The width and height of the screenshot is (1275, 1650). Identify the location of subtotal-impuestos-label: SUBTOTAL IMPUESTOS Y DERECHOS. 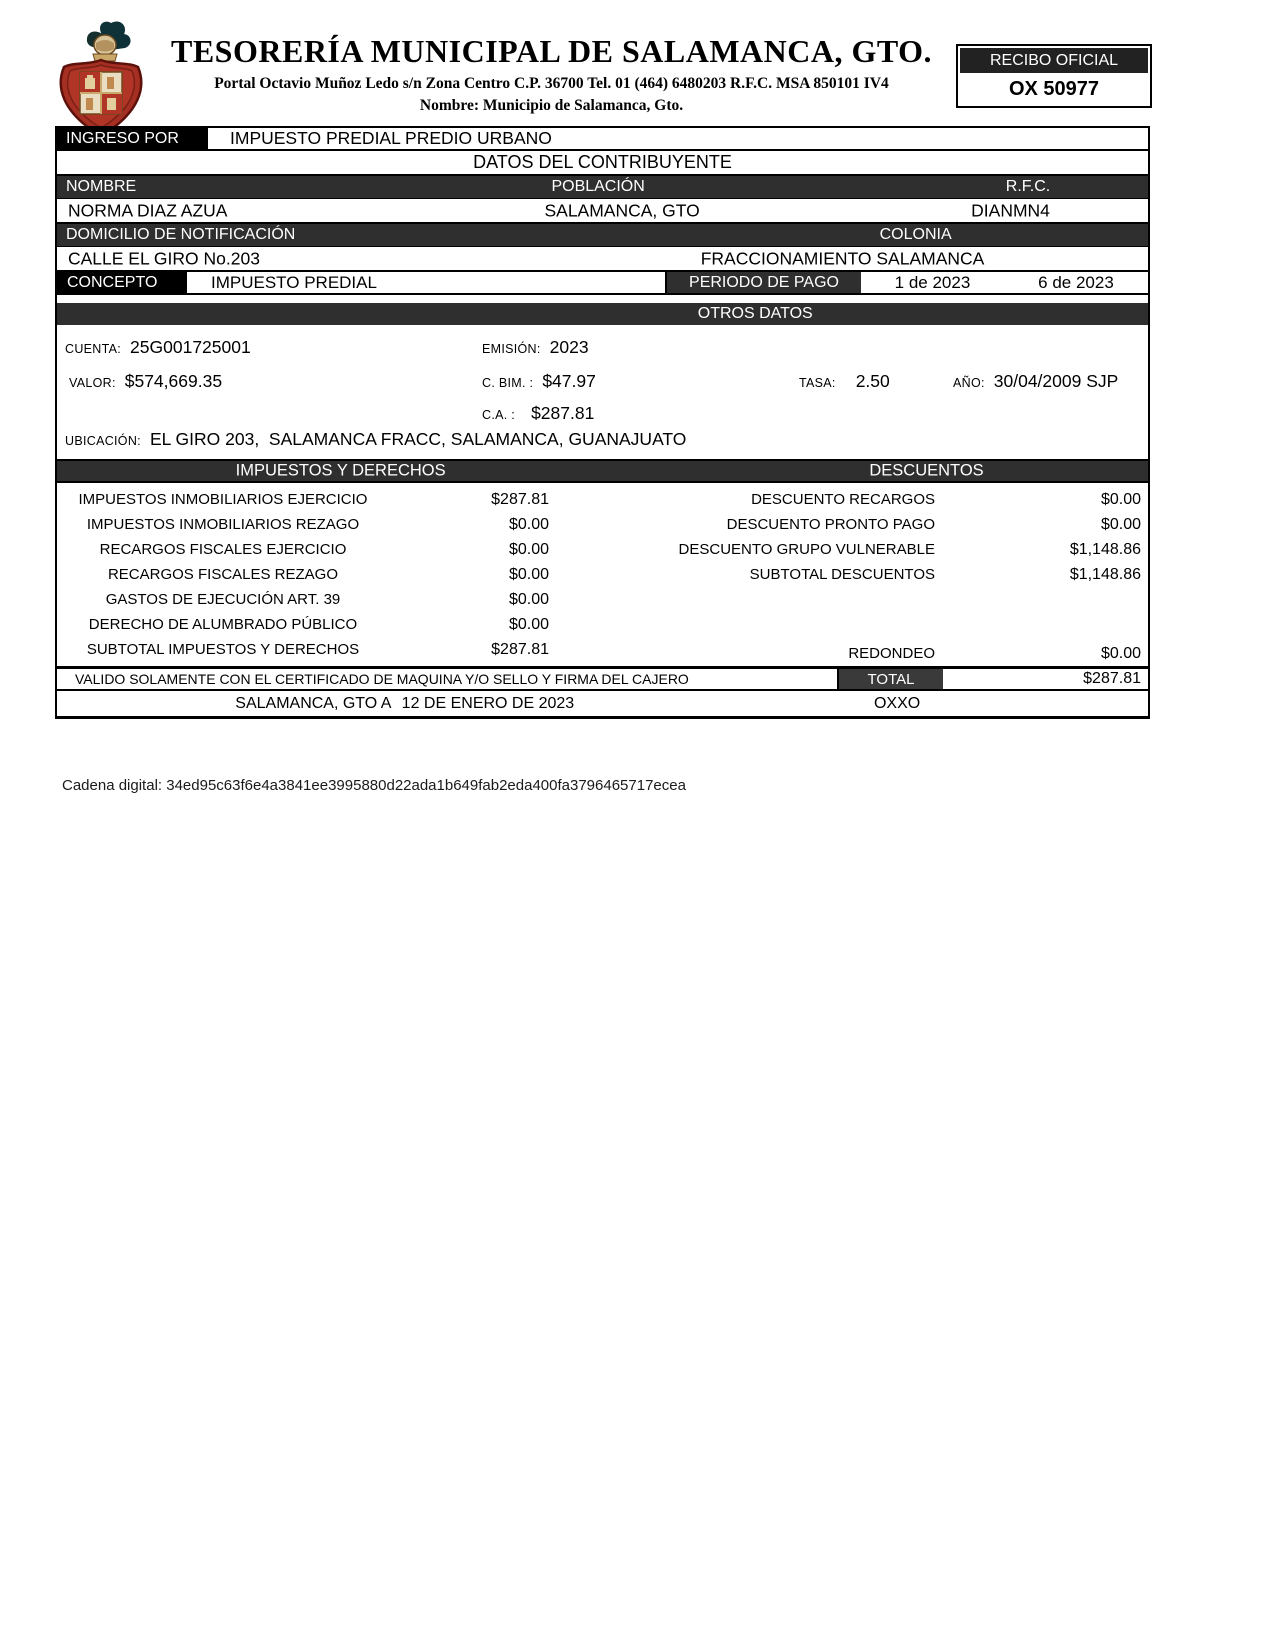
(223, 649).